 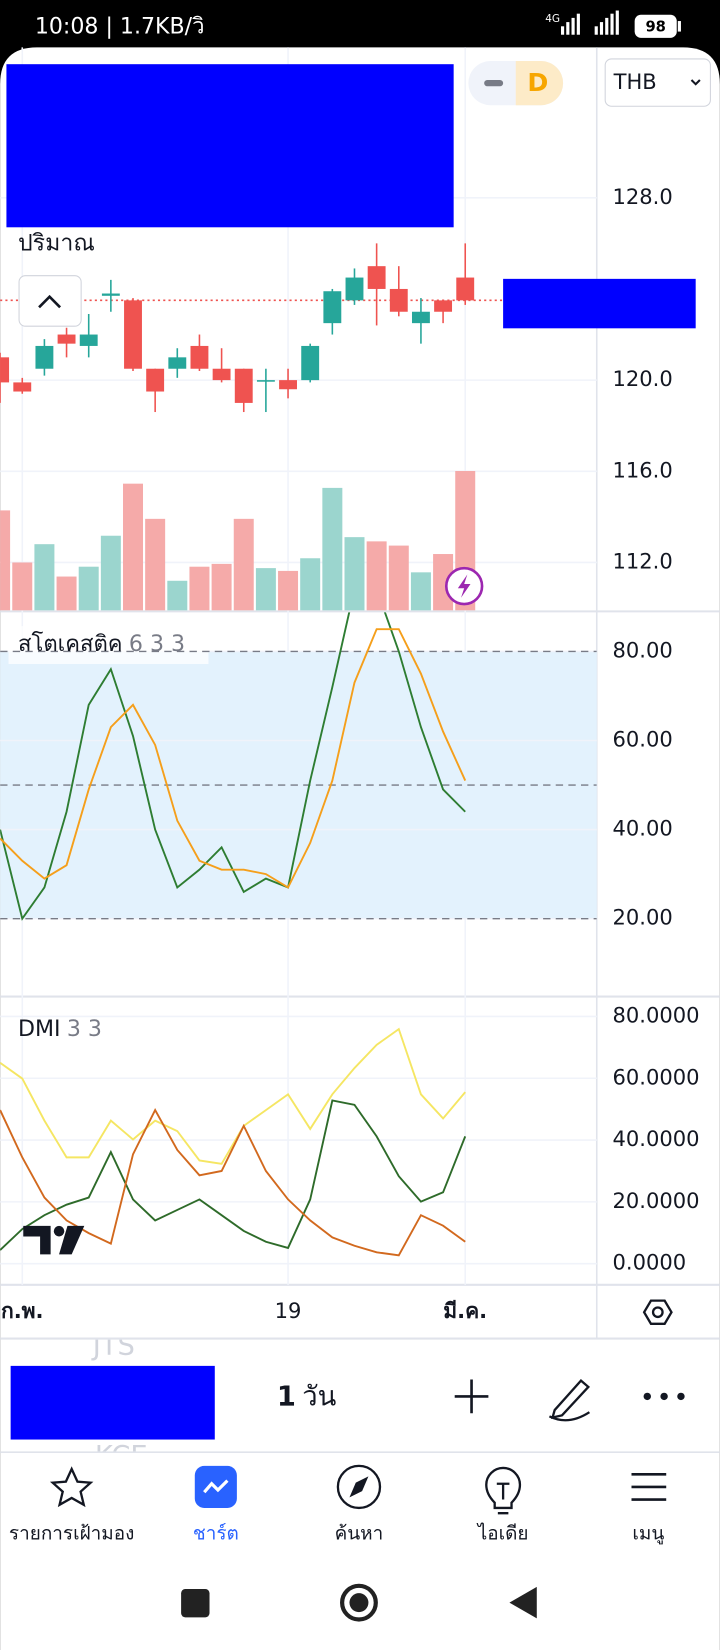 I want to click on logo, so click(x=54, y=1240).